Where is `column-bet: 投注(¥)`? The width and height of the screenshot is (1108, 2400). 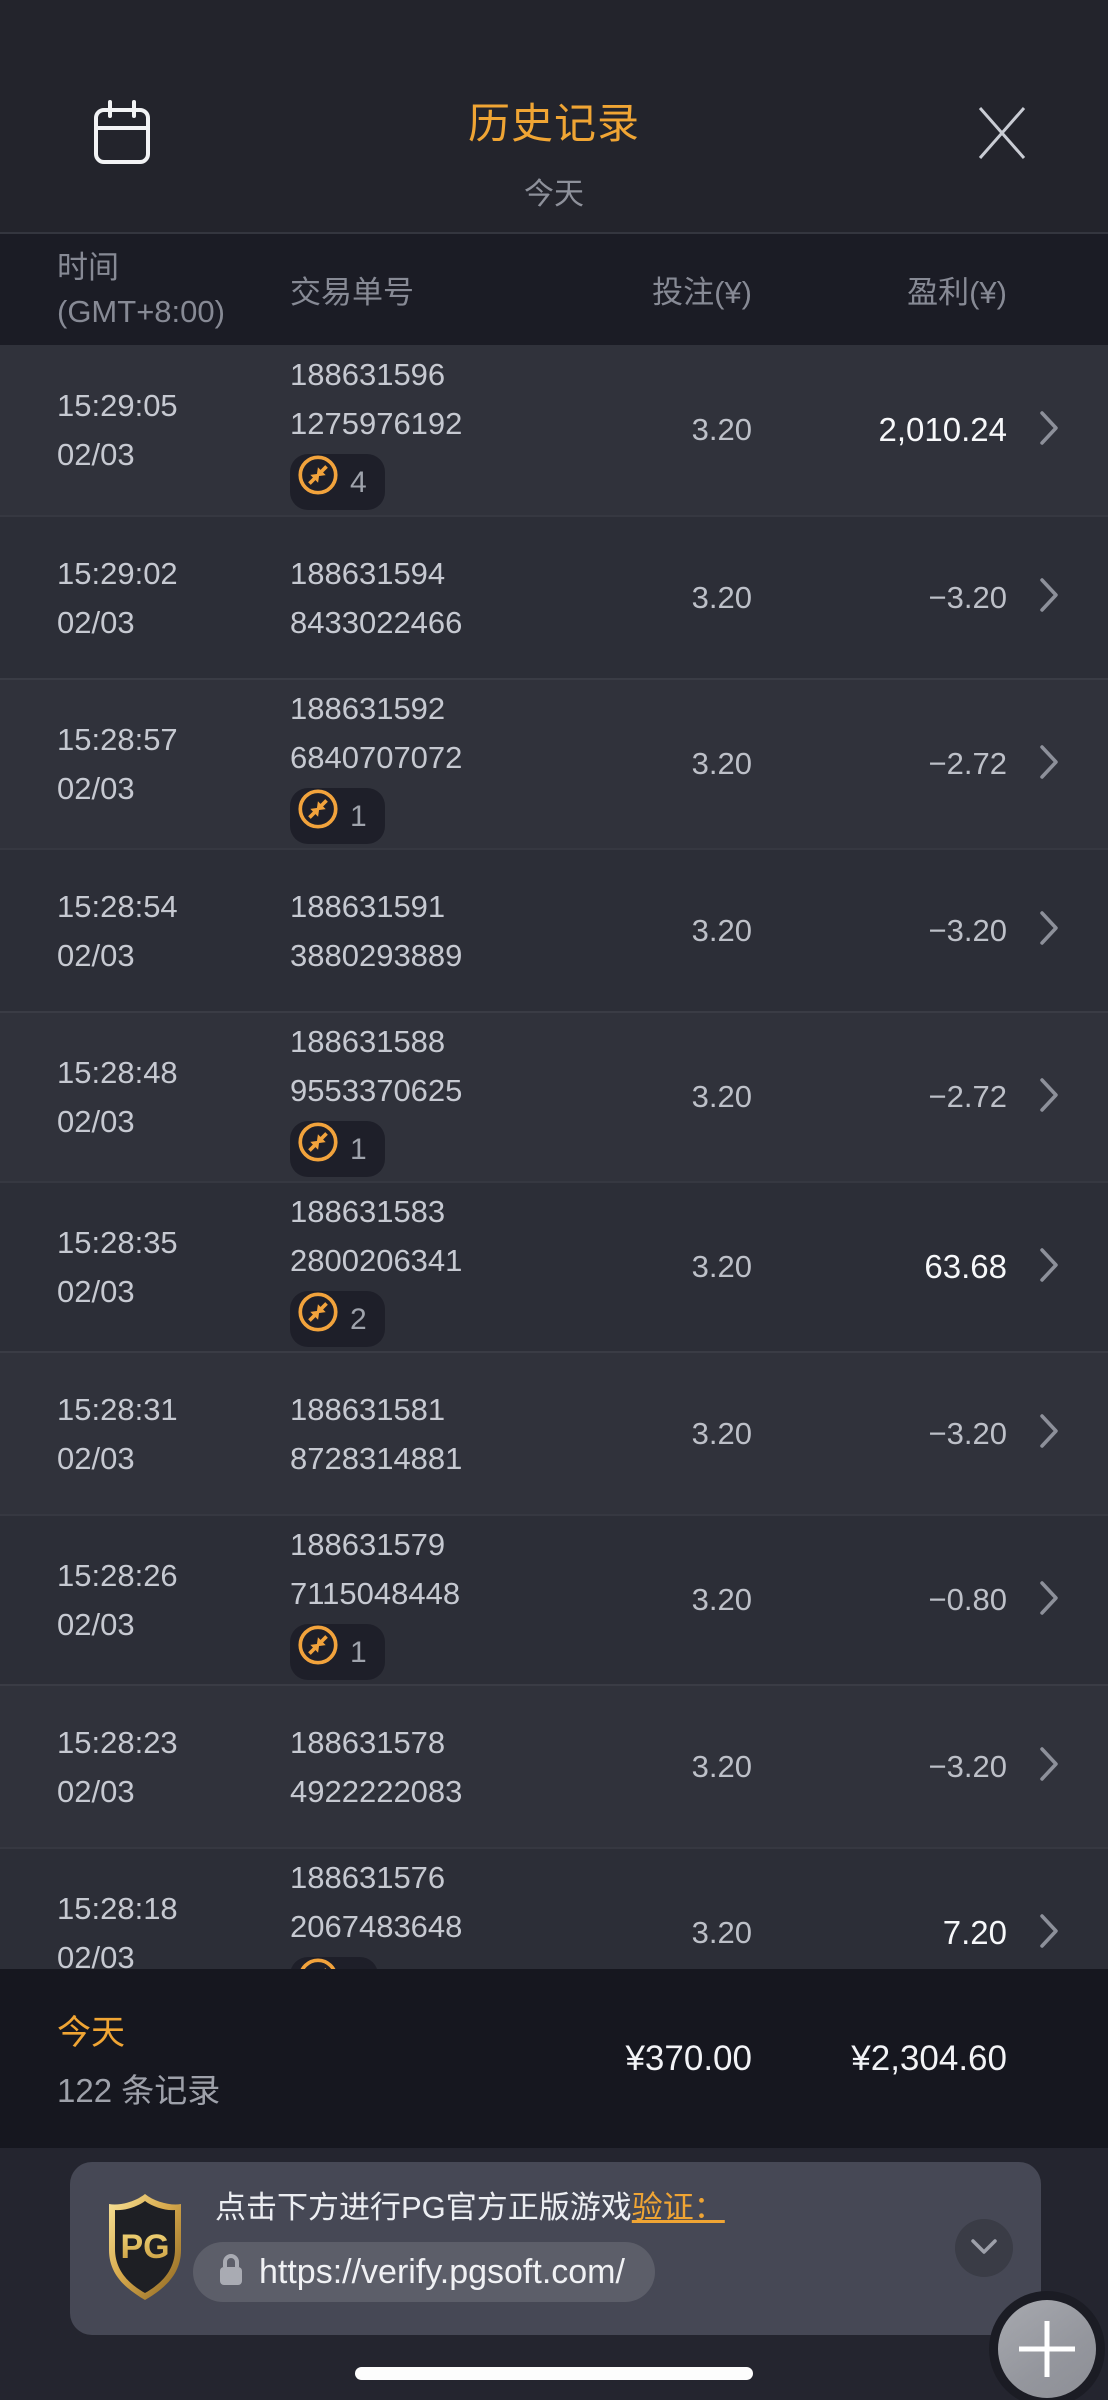
column-bet: 投注(¥) is located at coordinates (702, 292).